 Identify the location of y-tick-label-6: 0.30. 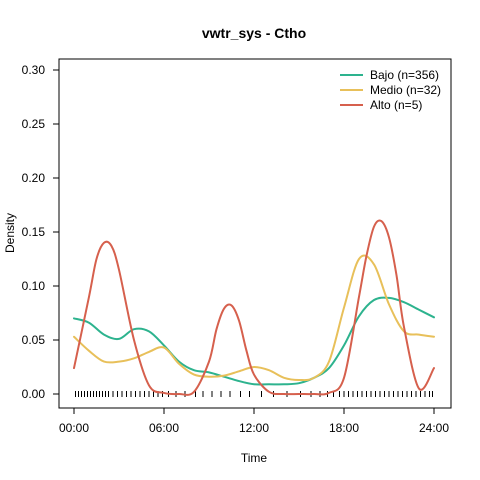
(34, 70).